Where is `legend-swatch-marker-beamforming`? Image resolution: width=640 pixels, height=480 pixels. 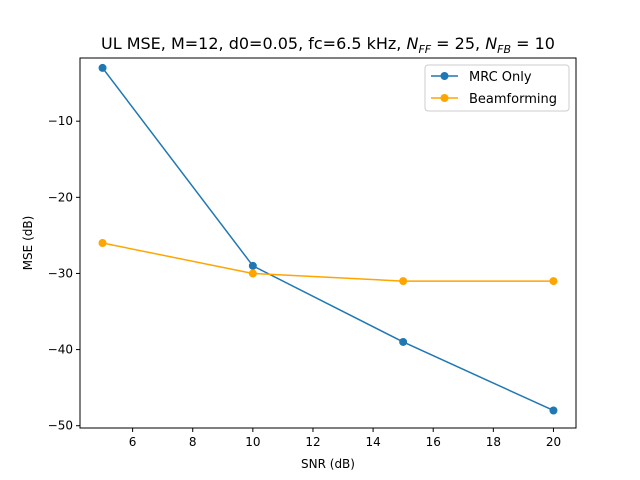
legend-swatch-marker-beamforming is located at coordinates (444, 98).